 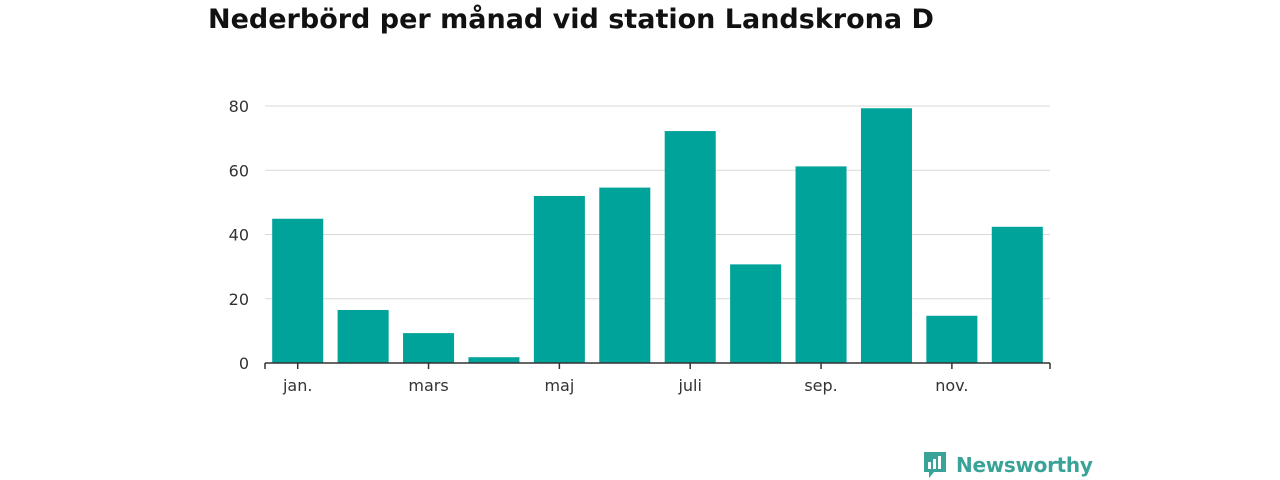 What do you see at coordinates (1017, 294) in the screenshot?
I see `bar-dec` at bounding box center [1017, 294].